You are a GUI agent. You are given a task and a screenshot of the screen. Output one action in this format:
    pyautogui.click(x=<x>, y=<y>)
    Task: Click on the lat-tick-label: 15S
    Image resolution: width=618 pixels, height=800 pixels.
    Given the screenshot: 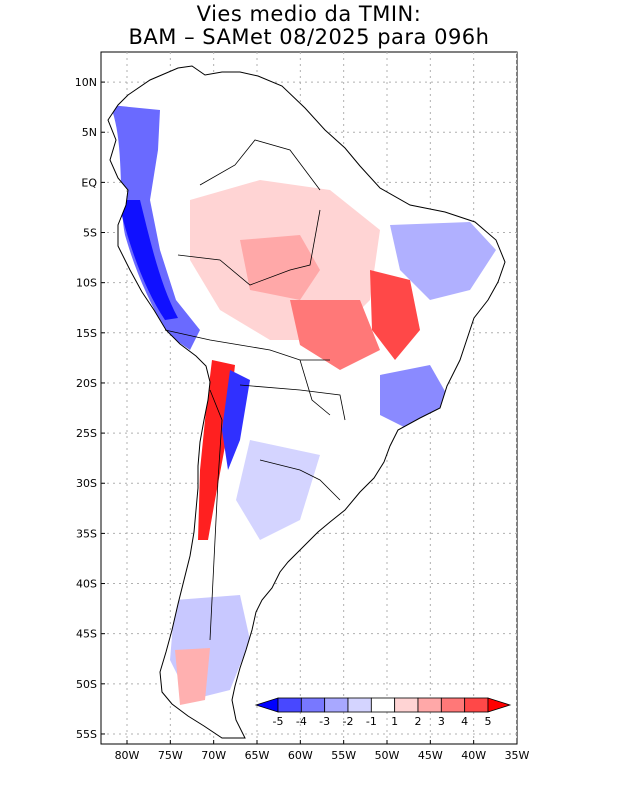 What is the action you would take?
    pyautogui.click(x=86, y=333)
    